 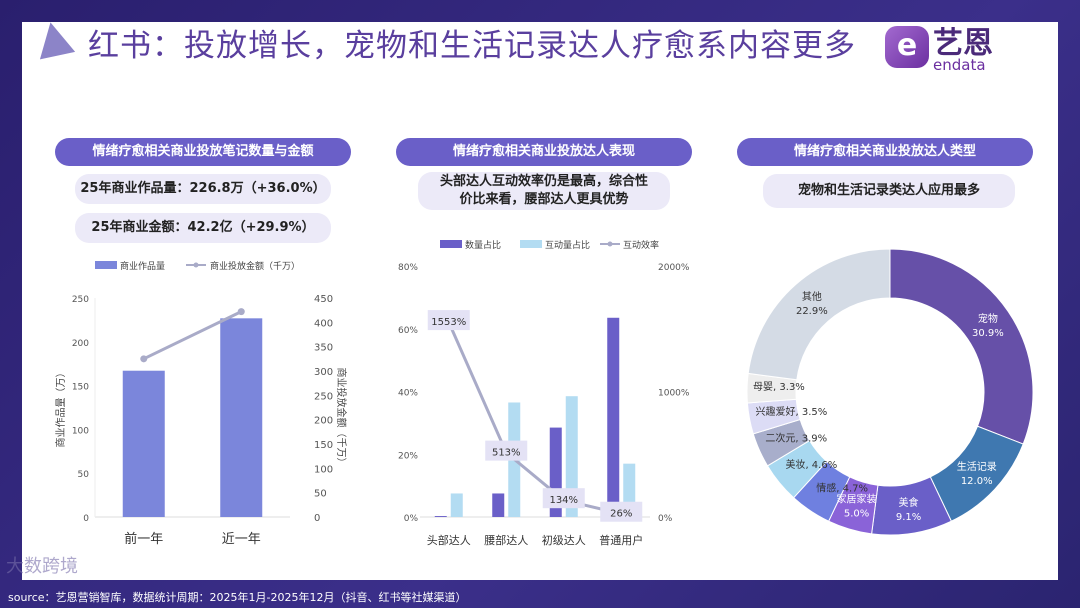 What do you see at coordinates (885, 152) in the screenshot?
I see `panel-heading-types: 情绪疗愈相关商业投放达人类型` at bounding box center [885, 152].